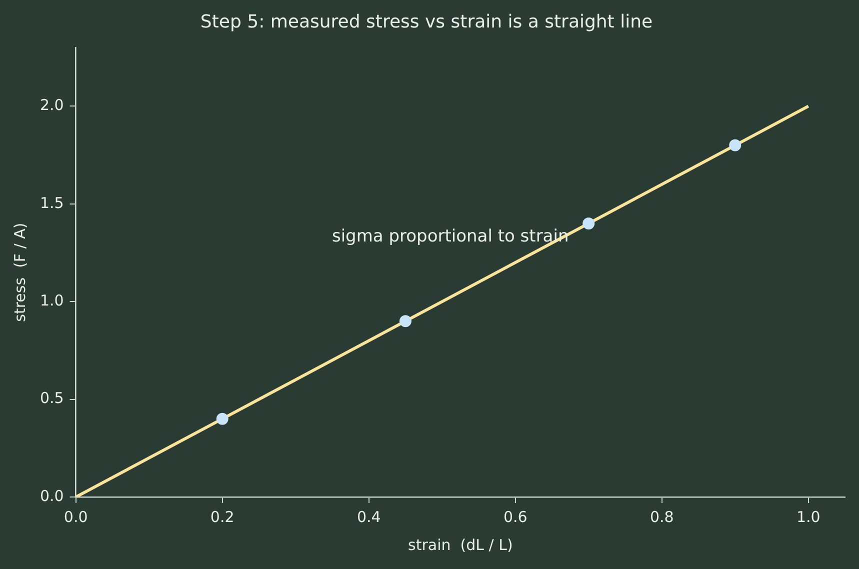 Image resolution: width=859 pixels, height=569 pixels. I want to click on x-tick-label: 0.2, so click(222, 517).